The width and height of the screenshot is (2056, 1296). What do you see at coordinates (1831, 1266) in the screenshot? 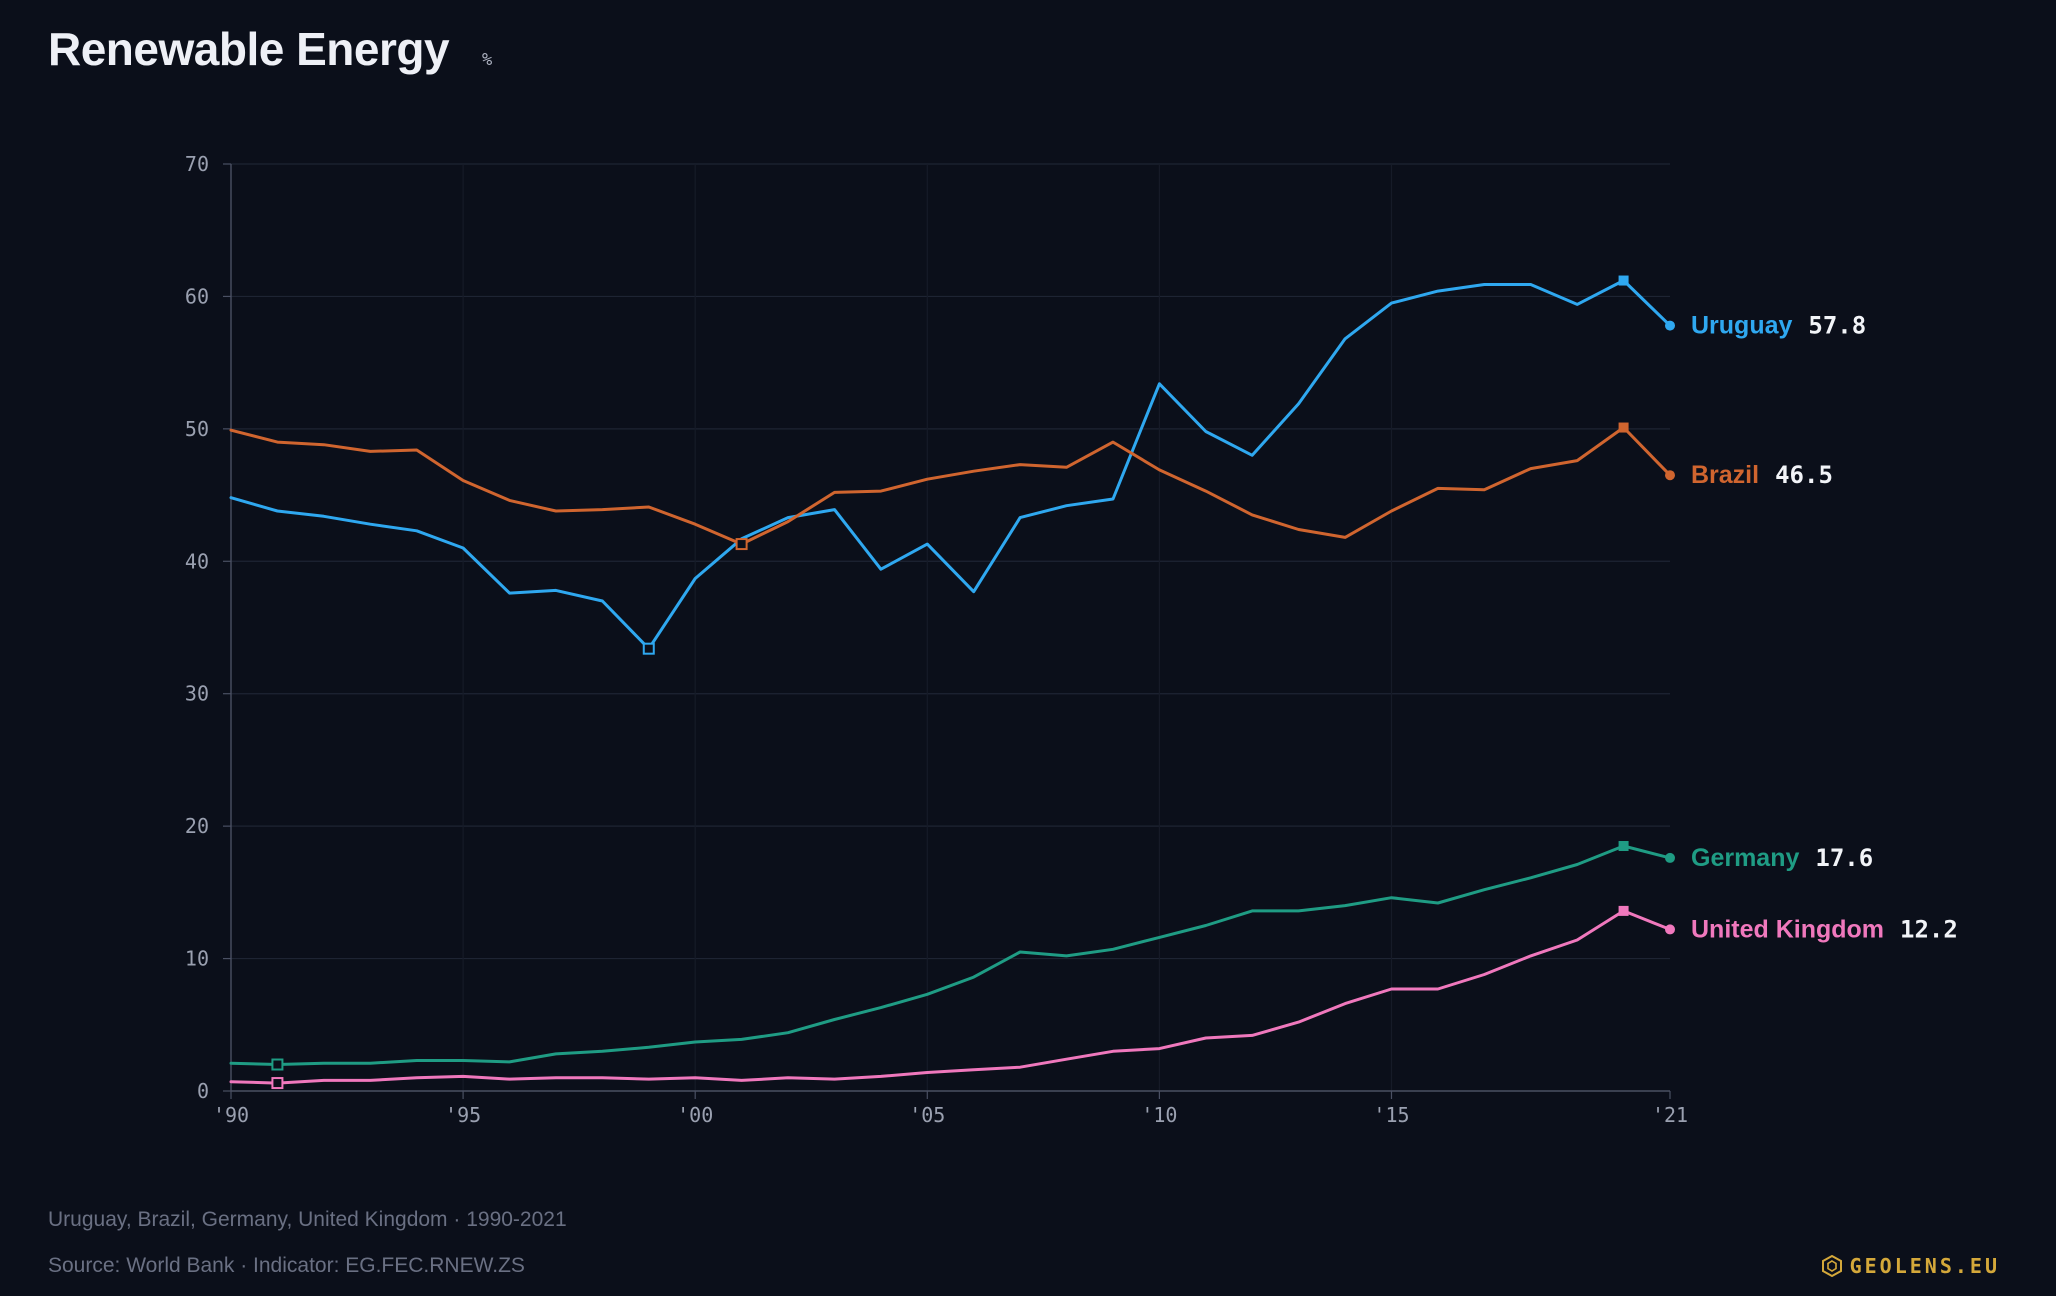
I see `hexagon-logo-icon` at bounding box center [1831, 1266].